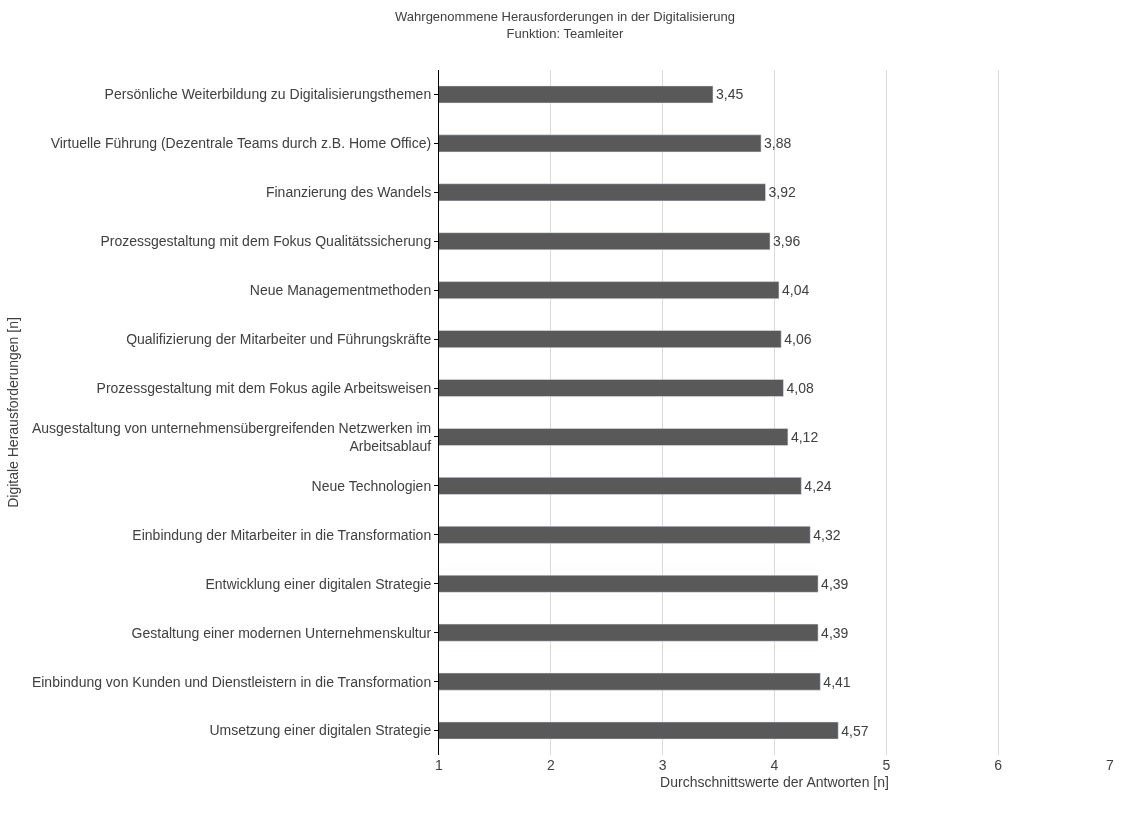 Image resolution: width=1130 pixels, height=825 pixels. Describe the element at coordinates (12, 412) in the screenshot. I see `y-axis-title: Digitale Herausforderungen [n]` at that location.